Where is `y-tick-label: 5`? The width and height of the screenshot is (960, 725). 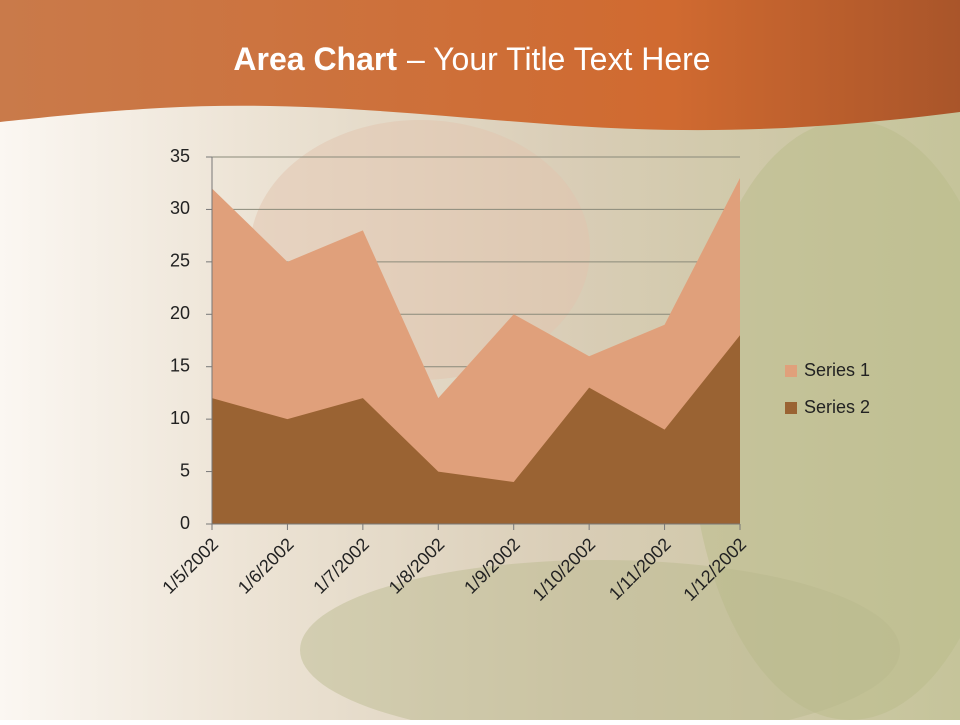 y-tick-label: 5 is located at coordinates (185, 470).